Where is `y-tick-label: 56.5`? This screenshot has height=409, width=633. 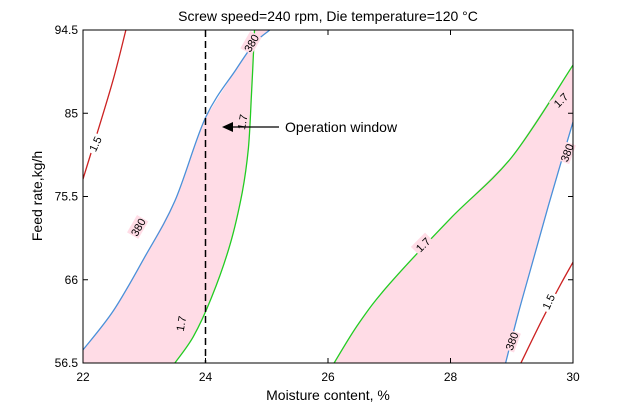 y-tick-label: 56.5 is located at coordinates (67, 363).